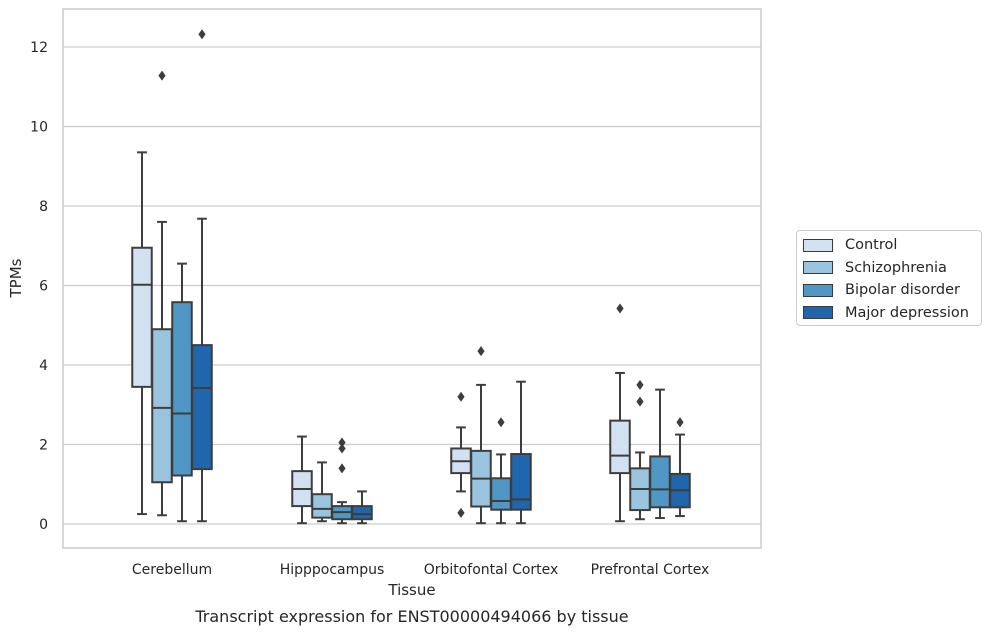  Describe the element at coordinates (16, 278) in the screenshot. I see `y-axis-label: TPMs` at that location.